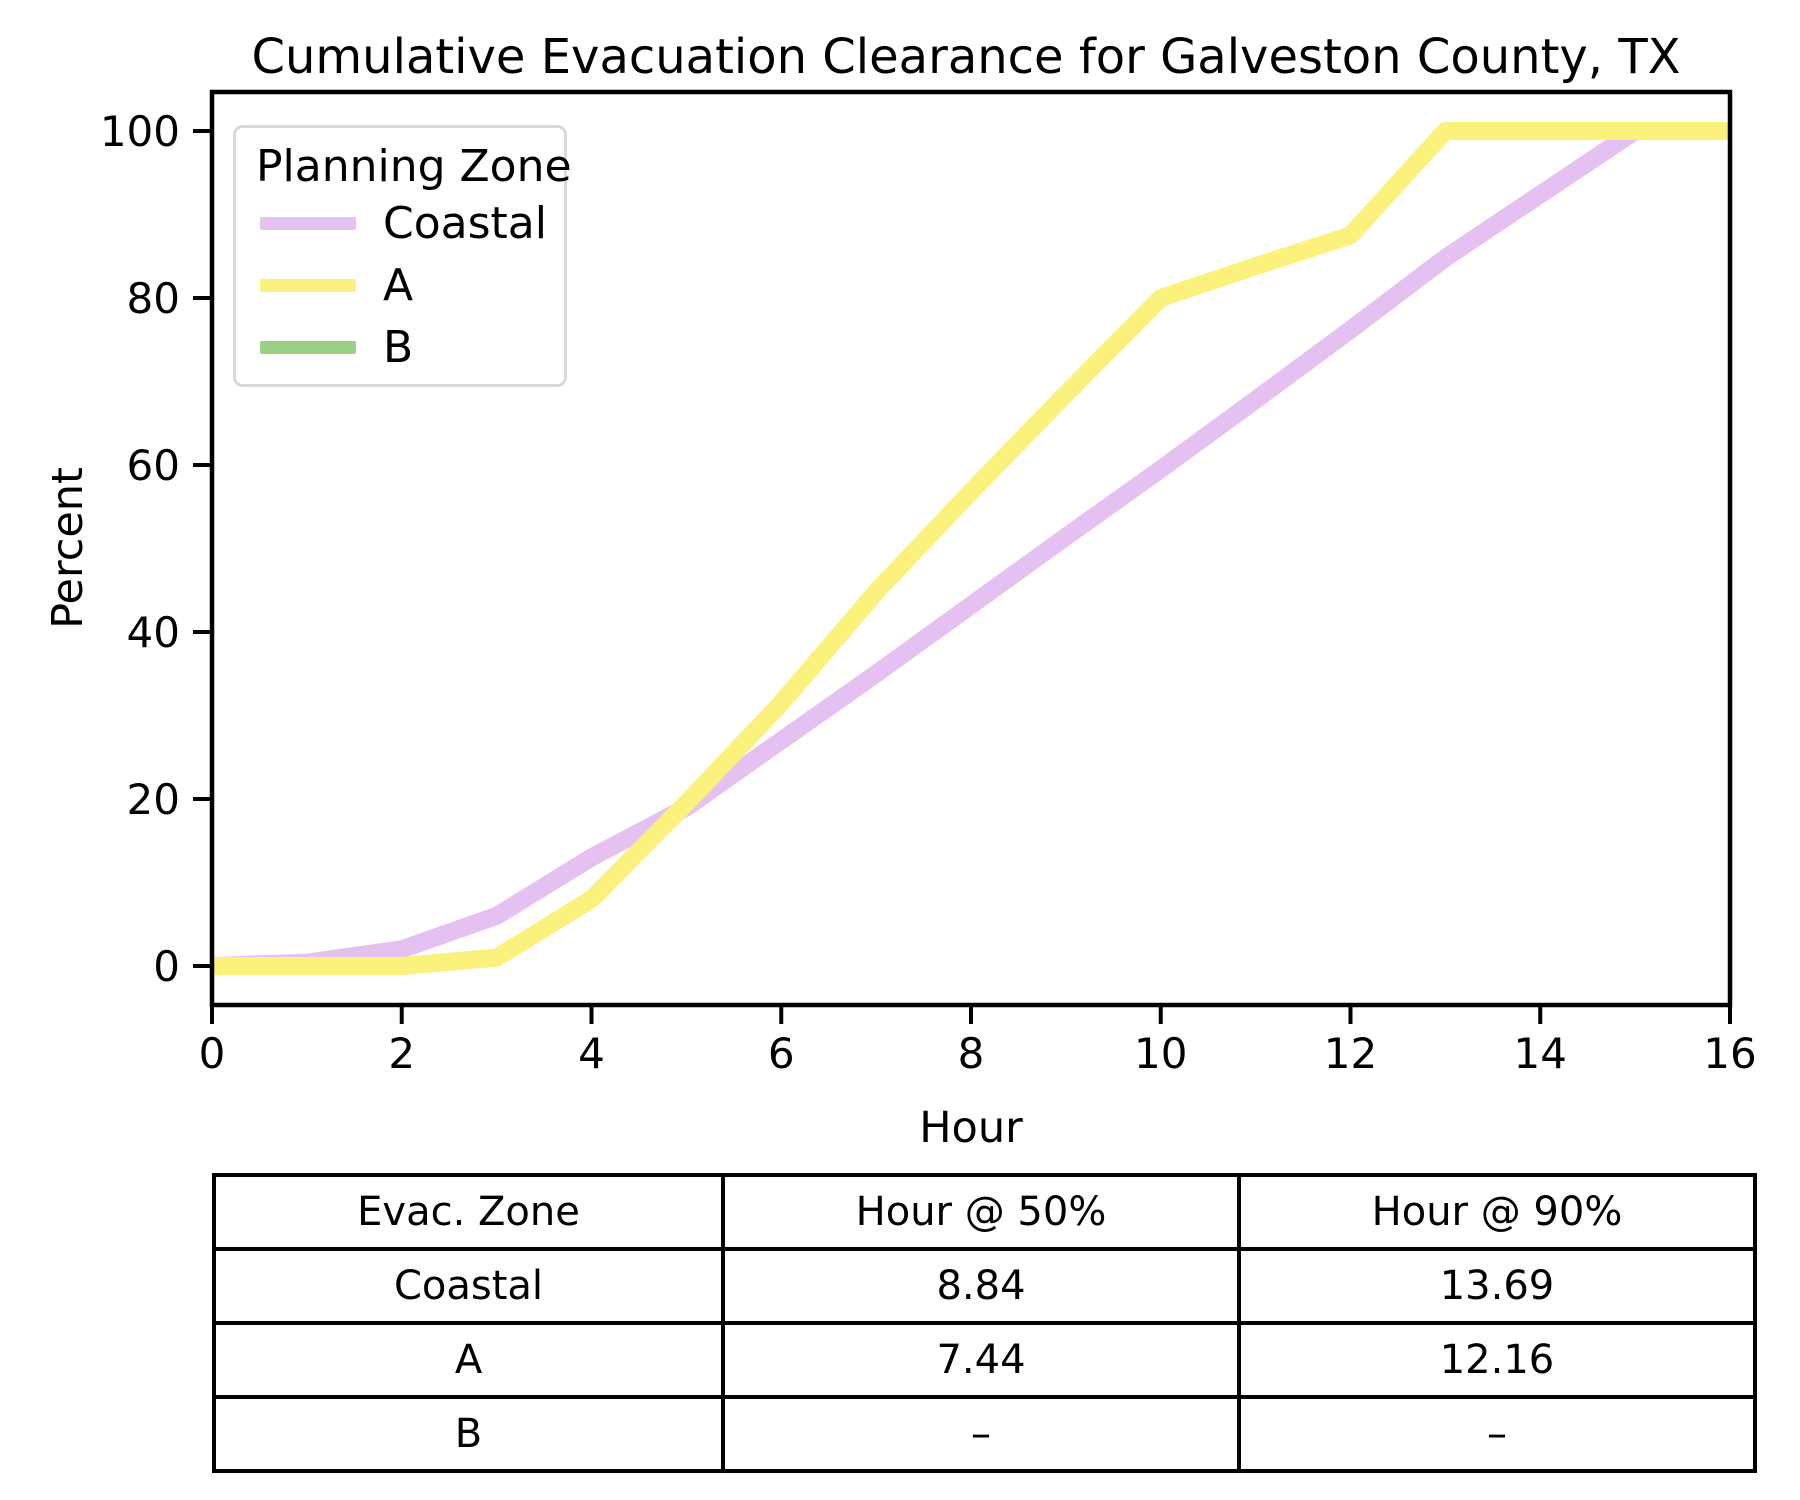 This screenshot has height=1500, width=1800. What do you see at coordinates (1350, 1053) in the screenshot?
I see `x-axis-tick-label: 12` at bounding box center [1350, 1053].